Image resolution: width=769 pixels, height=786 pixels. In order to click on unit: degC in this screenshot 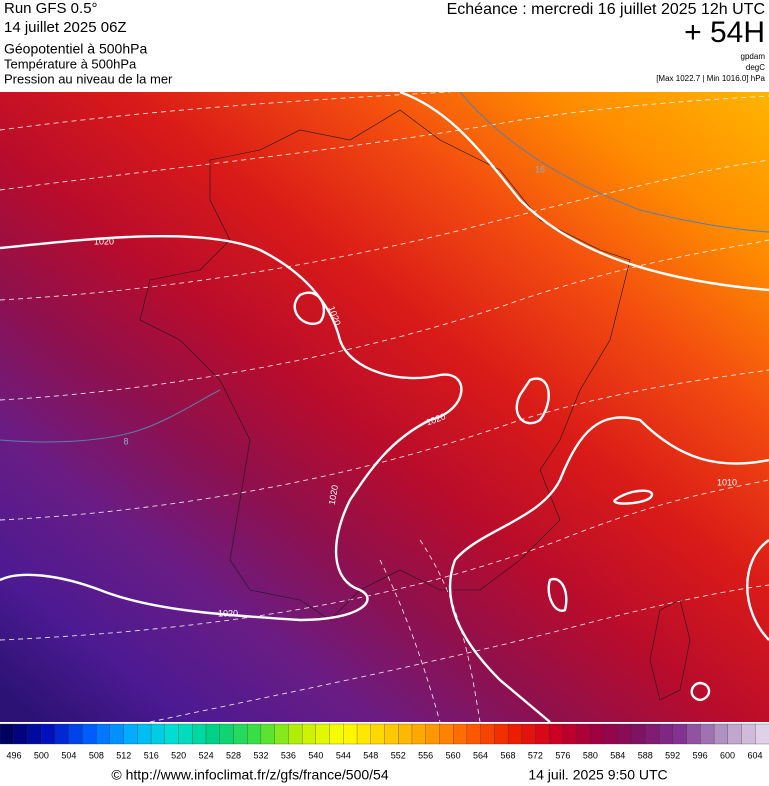, I will do `click(755, 67)`.